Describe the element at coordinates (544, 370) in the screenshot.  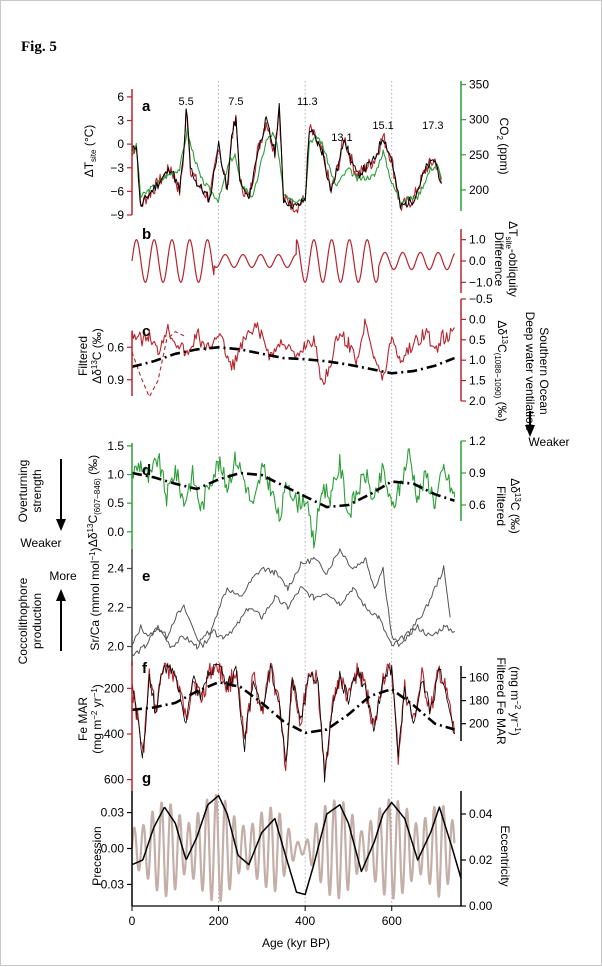
I see `label-southern-ocean: Southern Ocean` at that location.